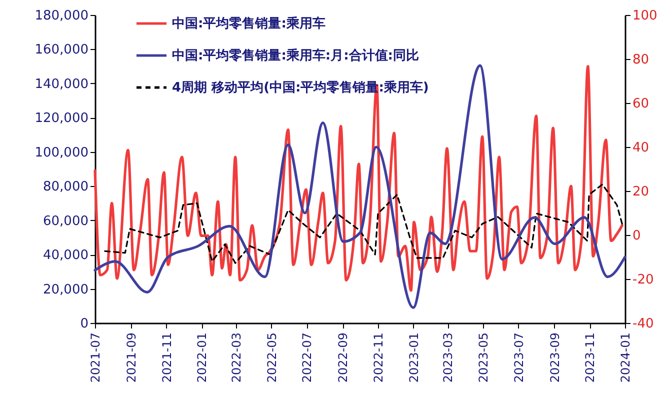 This screenshot has width=670, height=402. What do you see at coordinates (641, 104) in the screenshot?
I see `y2-tick-label: 60` at bounding box center [641, 104].